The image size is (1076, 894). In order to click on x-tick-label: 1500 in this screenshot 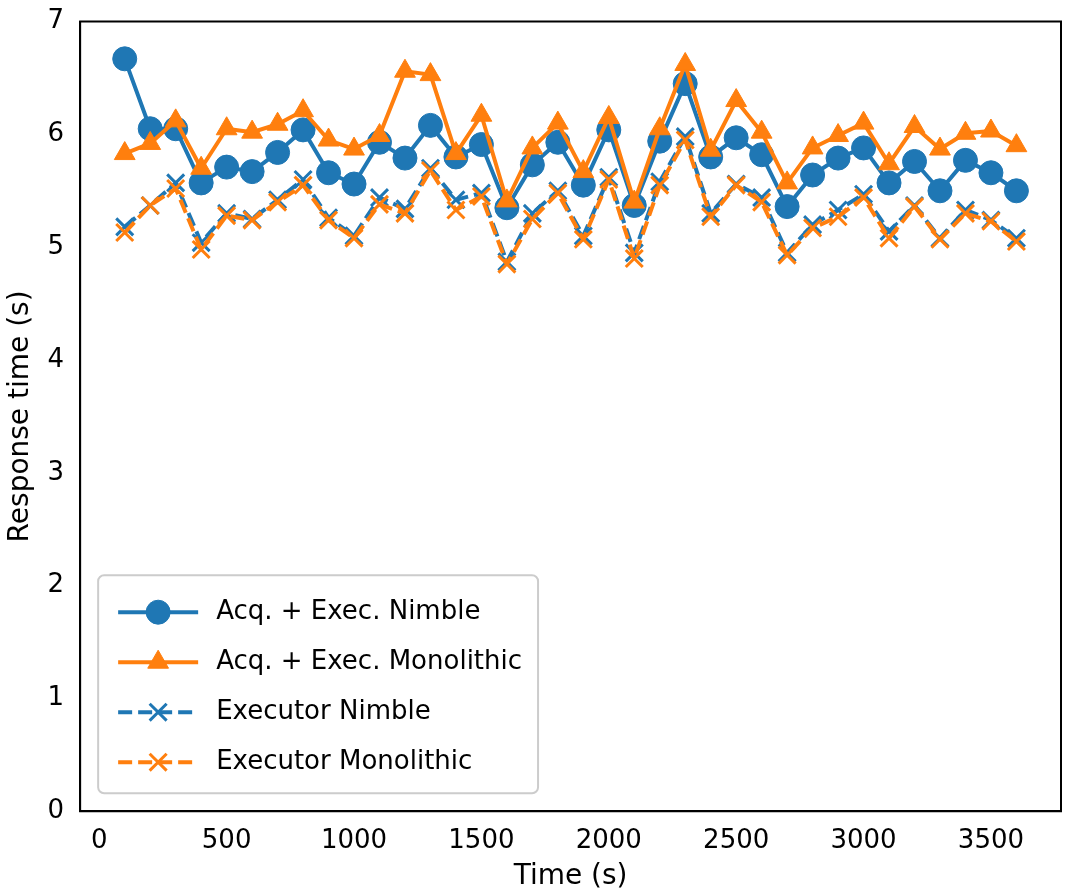, I will do `click(481, 838)`.